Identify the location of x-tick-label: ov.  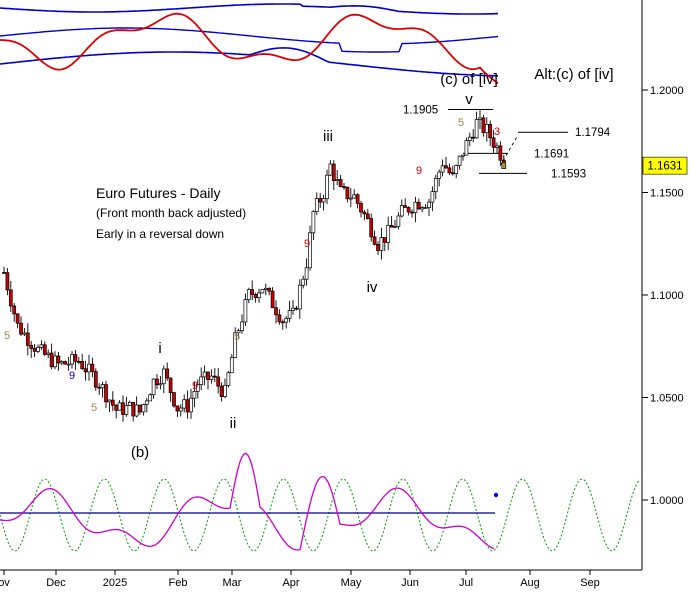
(5, 583).